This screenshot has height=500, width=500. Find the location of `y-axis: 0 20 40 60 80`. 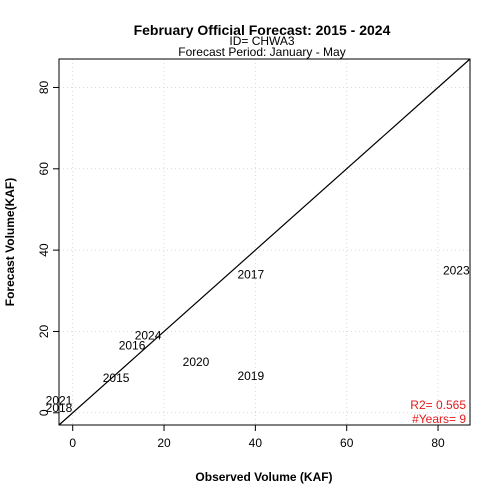

y-axis: 0 20 40 60 80 is located at coordinates (48, 248).